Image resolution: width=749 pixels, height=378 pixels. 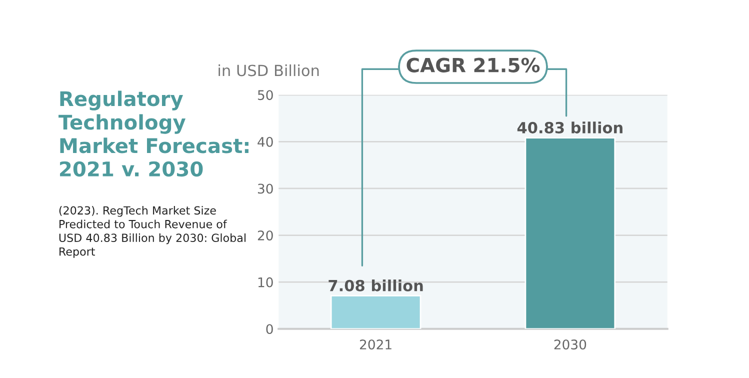 What do you see at coordinates (265, 235) in the screenshot?
I see `y-tick-label: 20` at bounding box center [265, 235].